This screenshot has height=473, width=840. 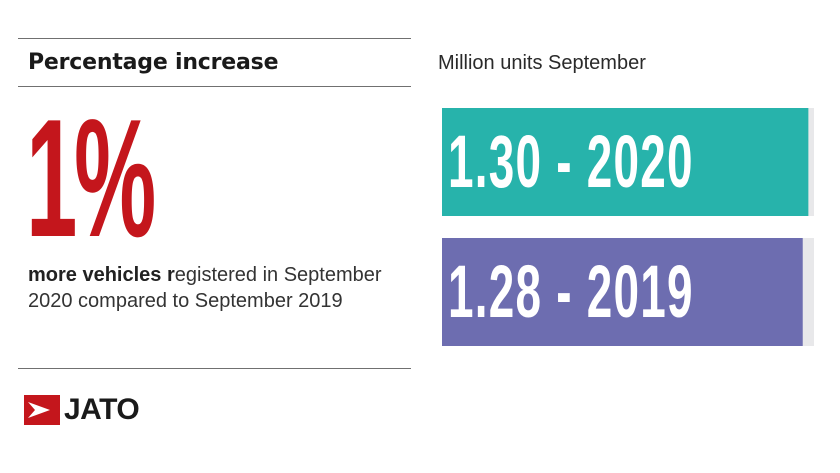 I want to click on heading-divider, so click(x=214, y=86).